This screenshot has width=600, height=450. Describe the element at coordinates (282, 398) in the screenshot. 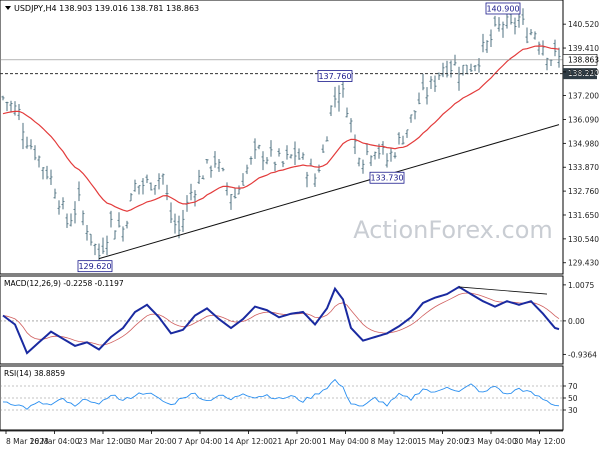

I see `rsi-panel: RSI(14) 38.8859` at that location.